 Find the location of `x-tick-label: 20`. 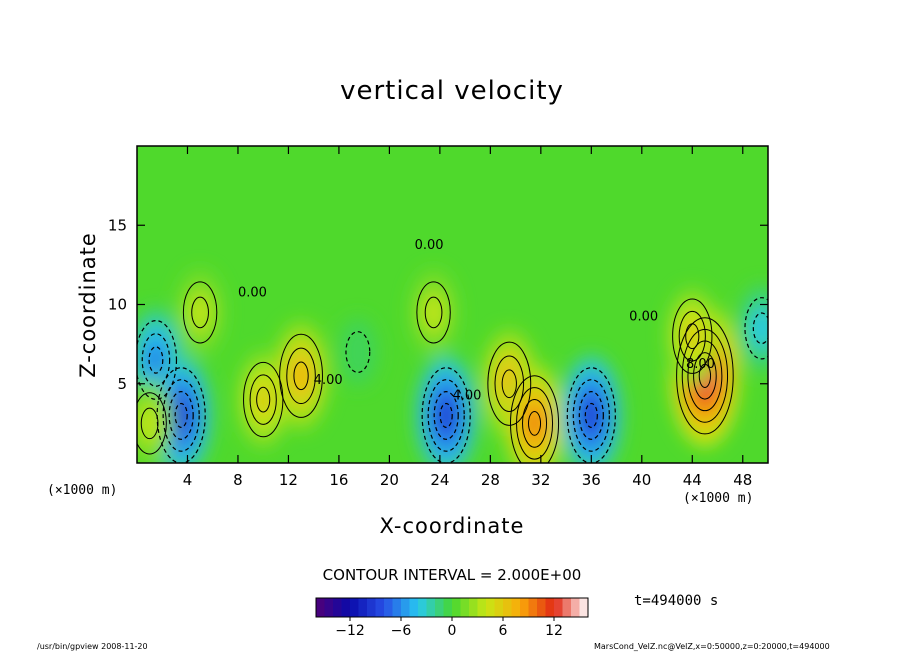

x-tick-label: 20 is located at coordinates (389, 480).